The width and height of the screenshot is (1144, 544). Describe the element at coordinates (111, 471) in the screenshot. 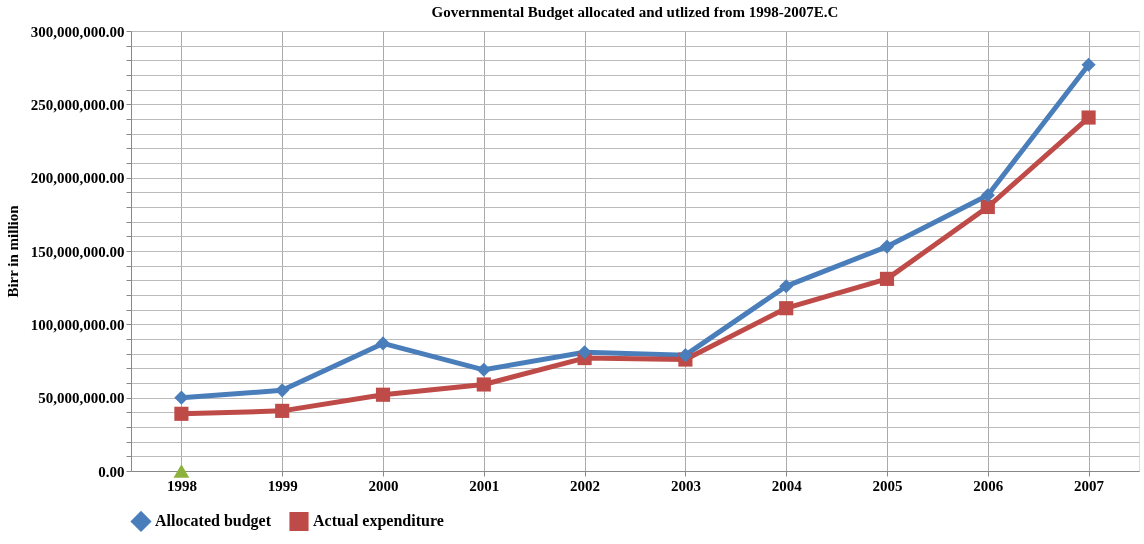

I see `y-tick-label: 0.00` at that location.